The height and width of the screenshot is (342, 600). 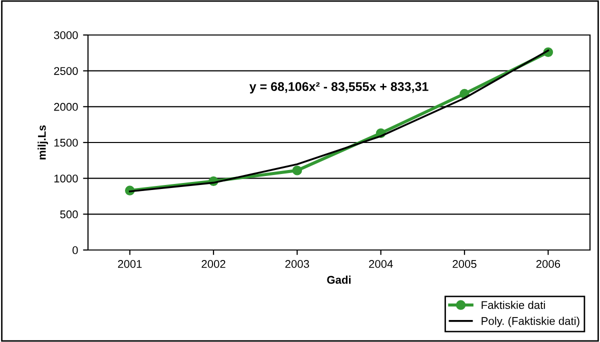 I want to click on annotation: y = 68,106x² - 83,555x + 833,31, so click(x=338, y=88).